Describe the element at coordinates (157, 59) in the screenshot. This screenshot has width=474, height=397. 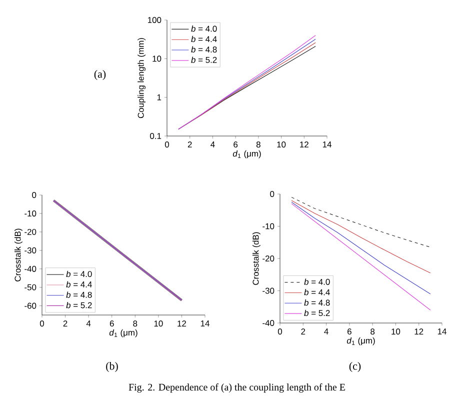
I see `y-tick-label: 10` at that location.